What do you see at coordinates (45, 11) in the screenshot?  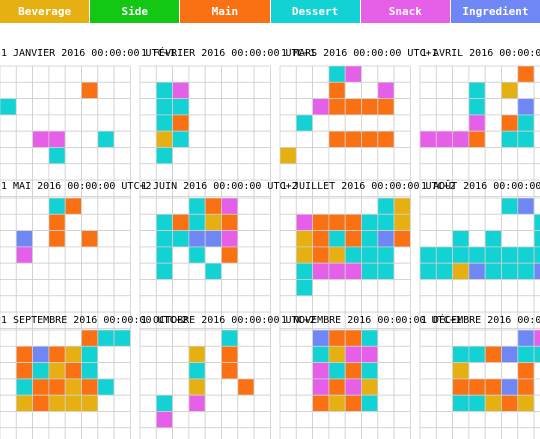 I see `legend-item-beverage: Beverage` at bounding box center [45, 11].